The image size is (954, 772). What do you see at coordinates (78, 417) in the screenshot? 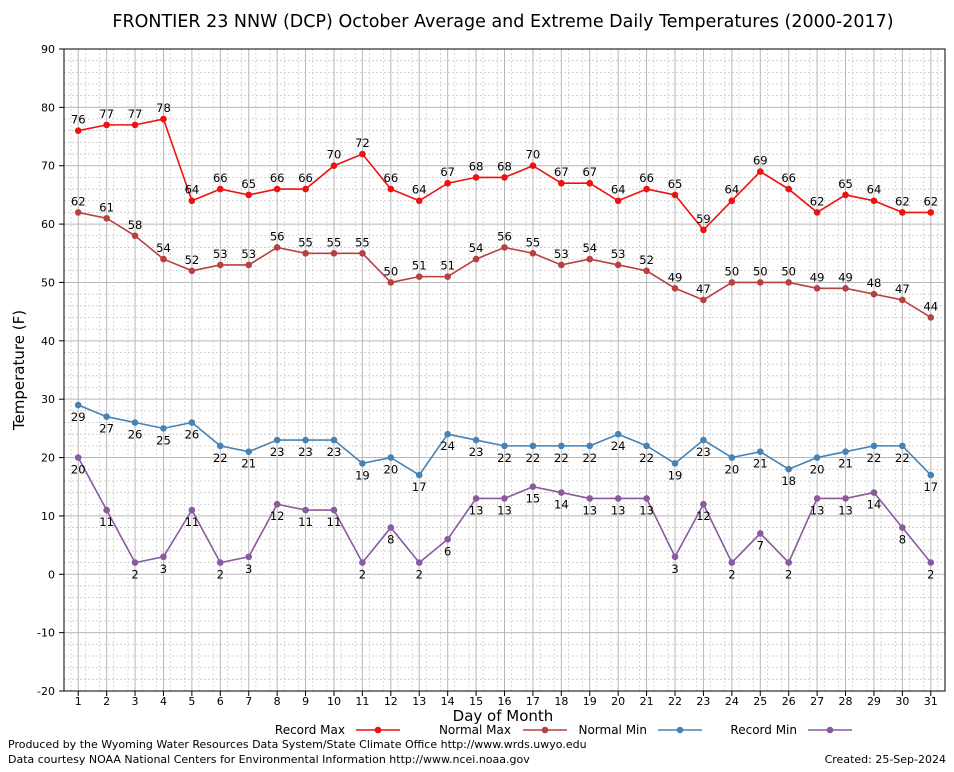
I see `data-label: 29` at bounding box center [78, 417].